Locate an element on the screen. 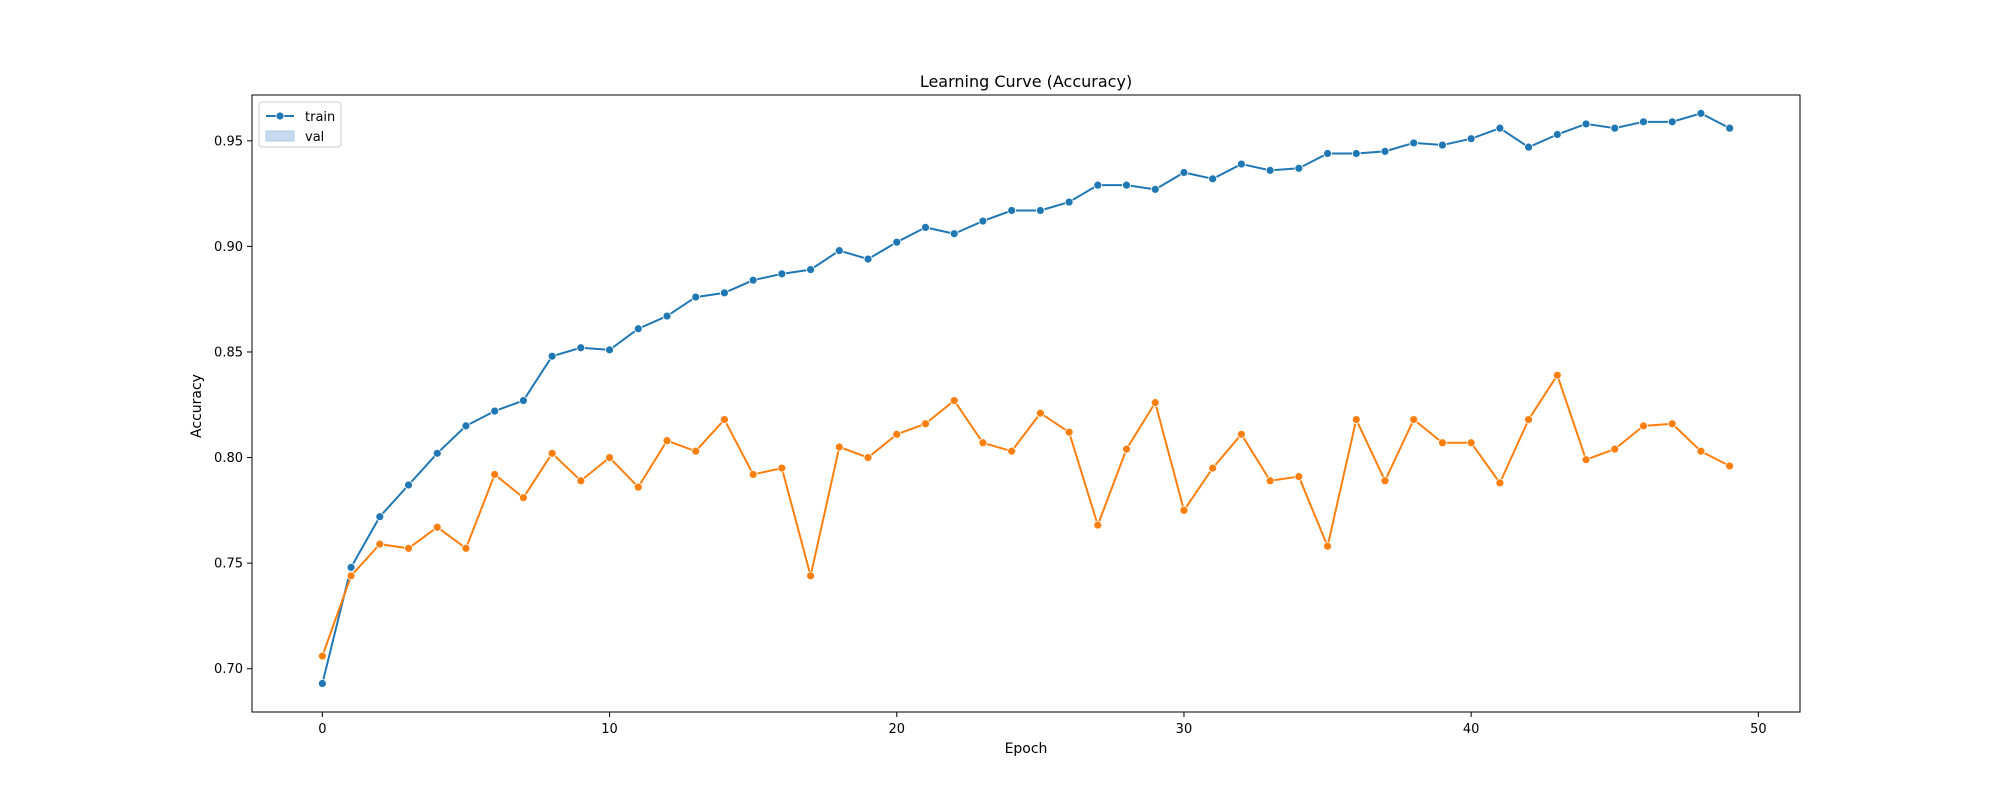 The image size is (2000, 800). legend-swatch-band is located at coordinates (280, 136).